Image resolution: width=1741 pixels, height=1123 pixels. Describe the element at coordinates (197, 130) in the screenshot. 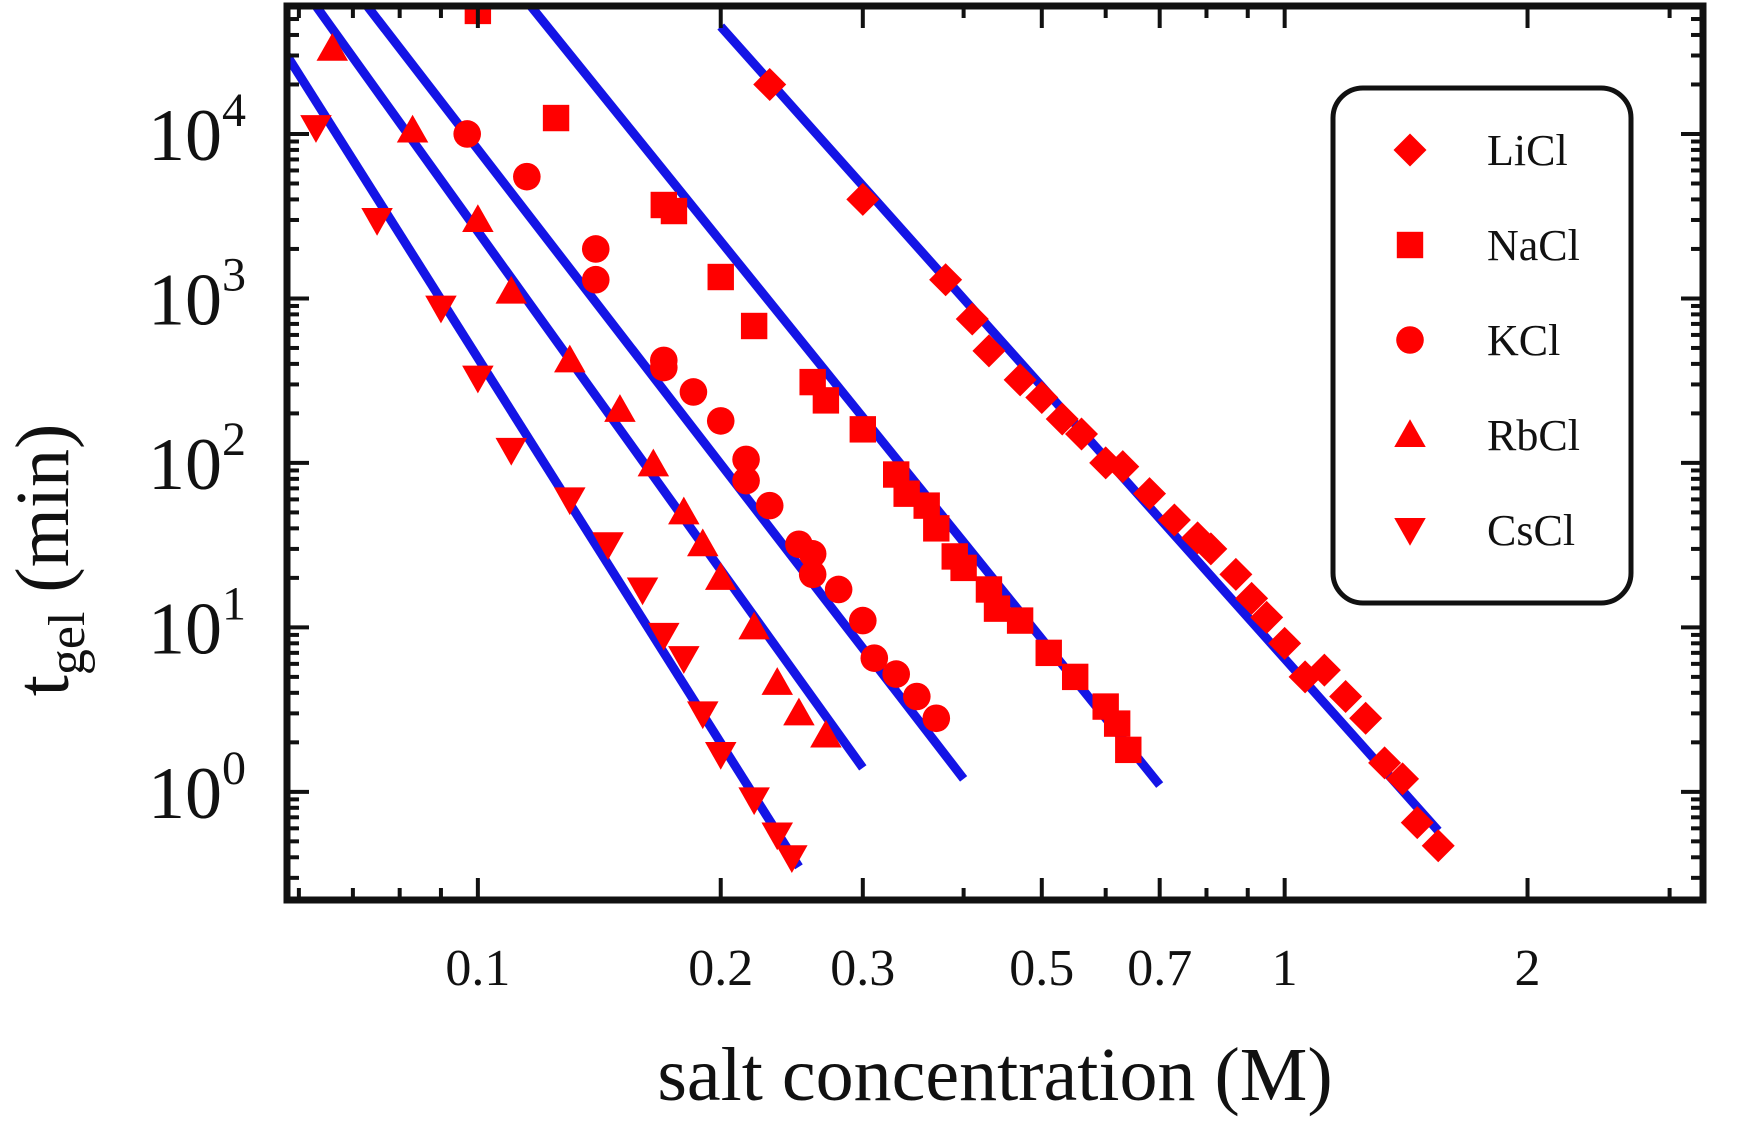

I see `y-tick-label: 10⁴` at that location.